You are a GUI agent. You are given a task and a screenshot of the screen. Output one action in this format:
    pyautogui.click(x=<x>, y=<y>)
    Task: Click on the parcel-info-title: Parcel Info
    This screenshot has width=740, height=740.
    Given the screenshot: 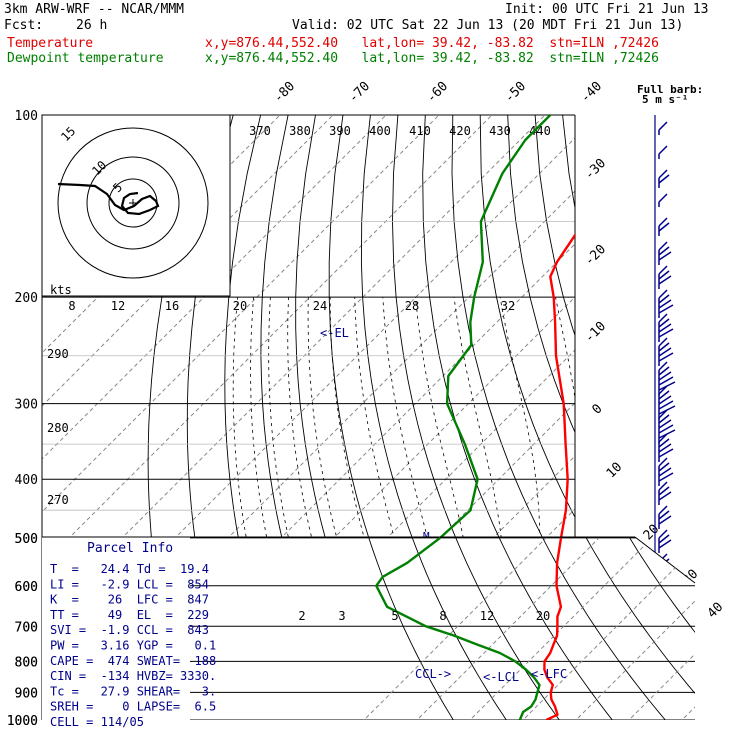 What is the action you would take?
    pyautogui.click(x=130, y=548)
    